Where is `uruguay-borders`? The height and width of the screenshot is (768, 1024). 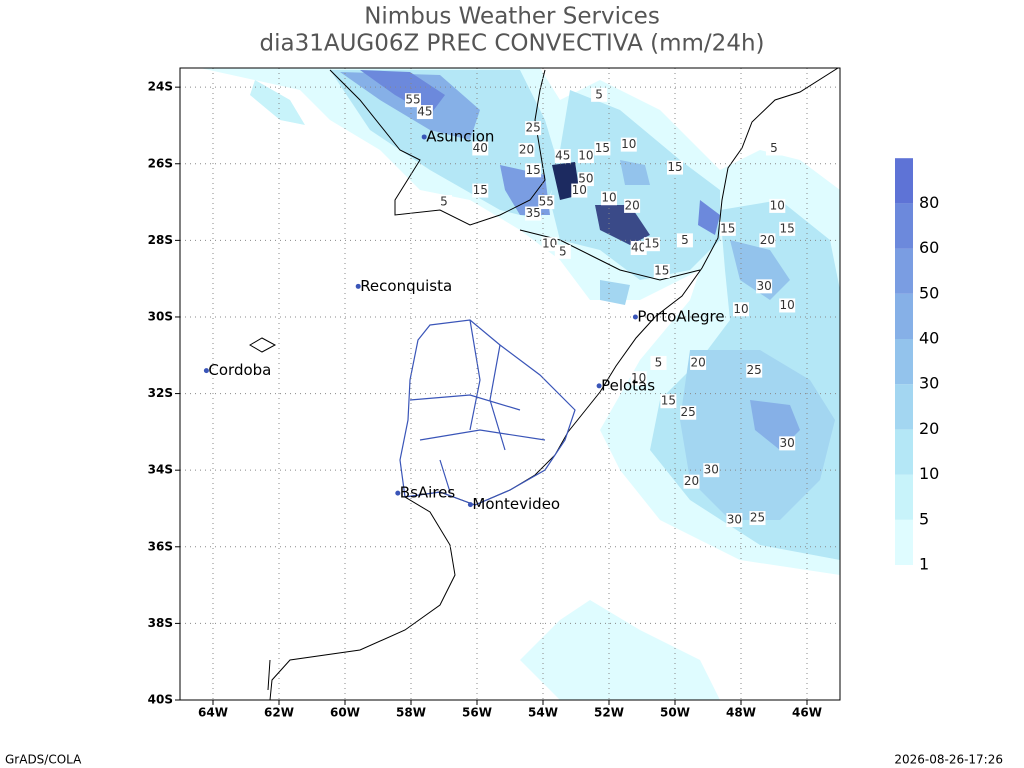 uruguay-borders is located at coordinates (487, 412).